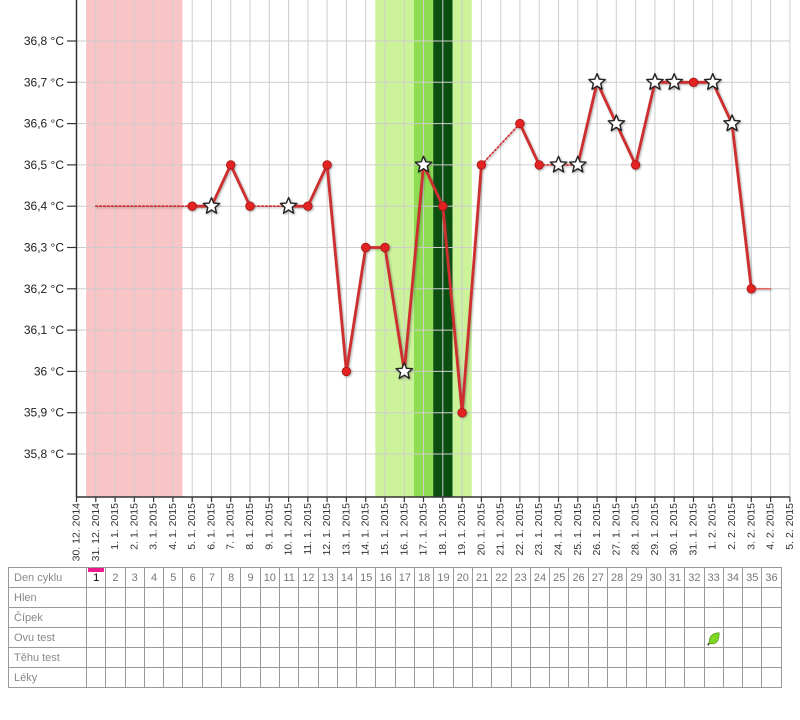  What do you see at coordinates (327, 577) in the screenshot?
I see `cycle-day-cell: 13` at bounding box center [327, 577].